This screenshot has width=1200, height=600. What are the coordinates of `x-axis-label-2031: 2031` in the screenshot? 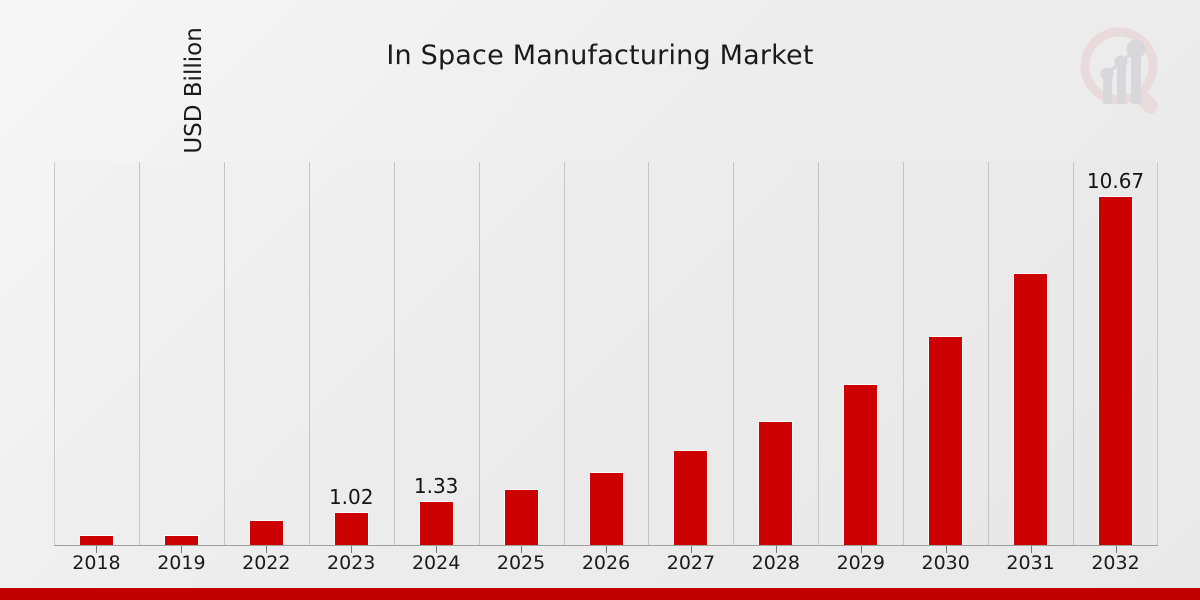 It's located at (1030, 563).